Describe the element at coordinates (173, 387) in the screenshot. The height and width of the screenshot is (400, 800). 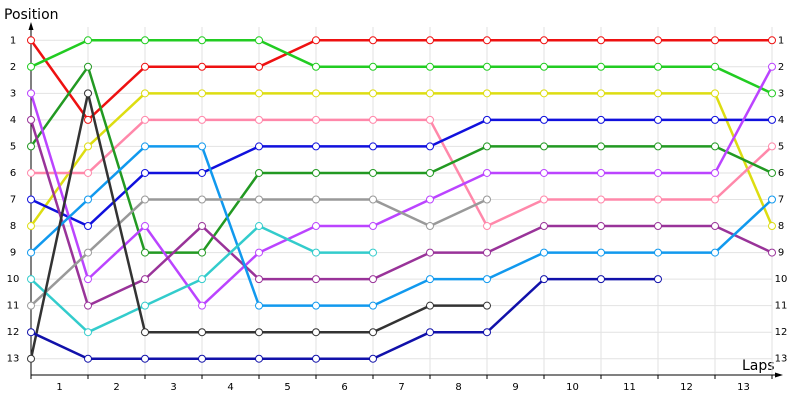
I see `x-tick-label: 3` at that location.